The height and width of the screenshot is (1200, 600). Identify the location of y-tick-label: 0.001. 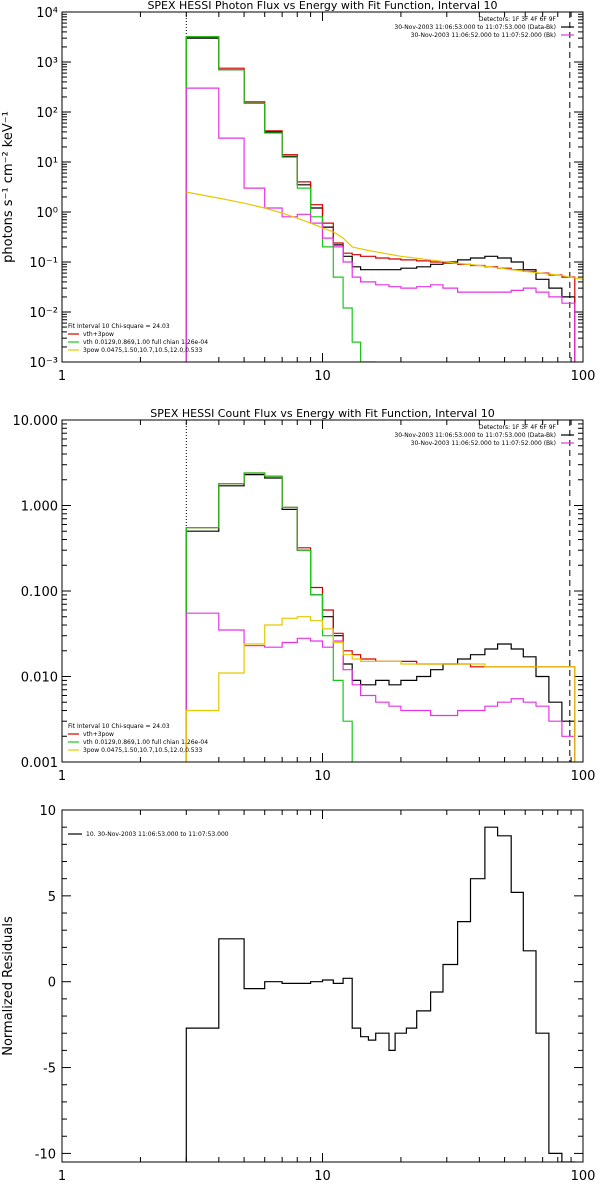
(39, 763).